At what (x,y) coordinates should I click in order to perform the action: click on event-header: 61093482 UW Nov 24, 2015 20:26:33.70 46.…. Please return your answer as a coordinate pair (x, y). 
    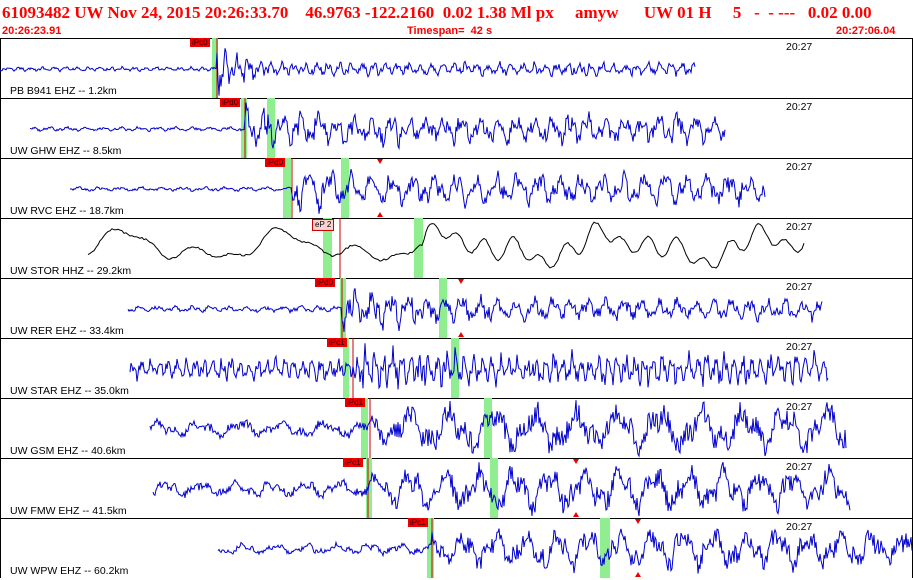
    Looking at the image, I should click on (456, 19).